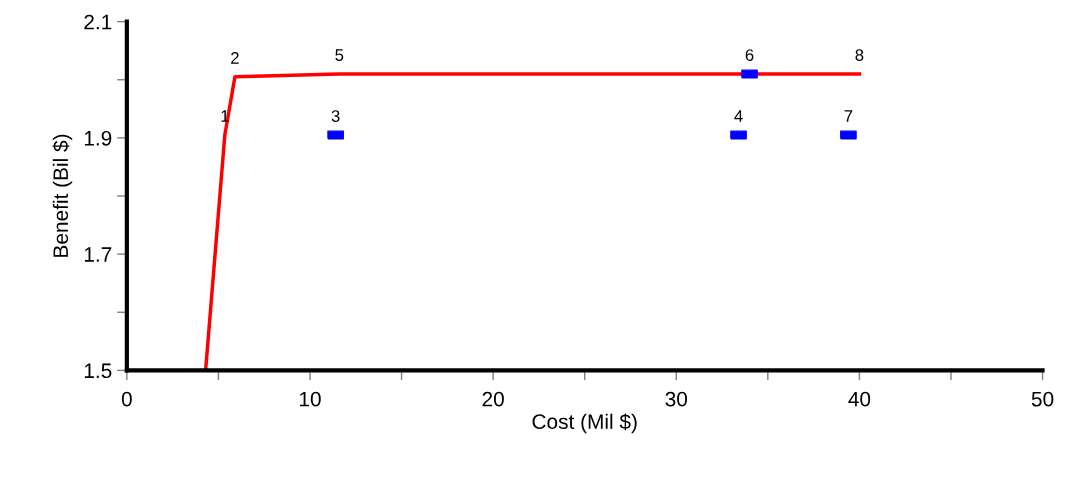  Describe the element at coordinates (98, 254) in the screenshot. I see `y-tick-label: 1.7` at that location.